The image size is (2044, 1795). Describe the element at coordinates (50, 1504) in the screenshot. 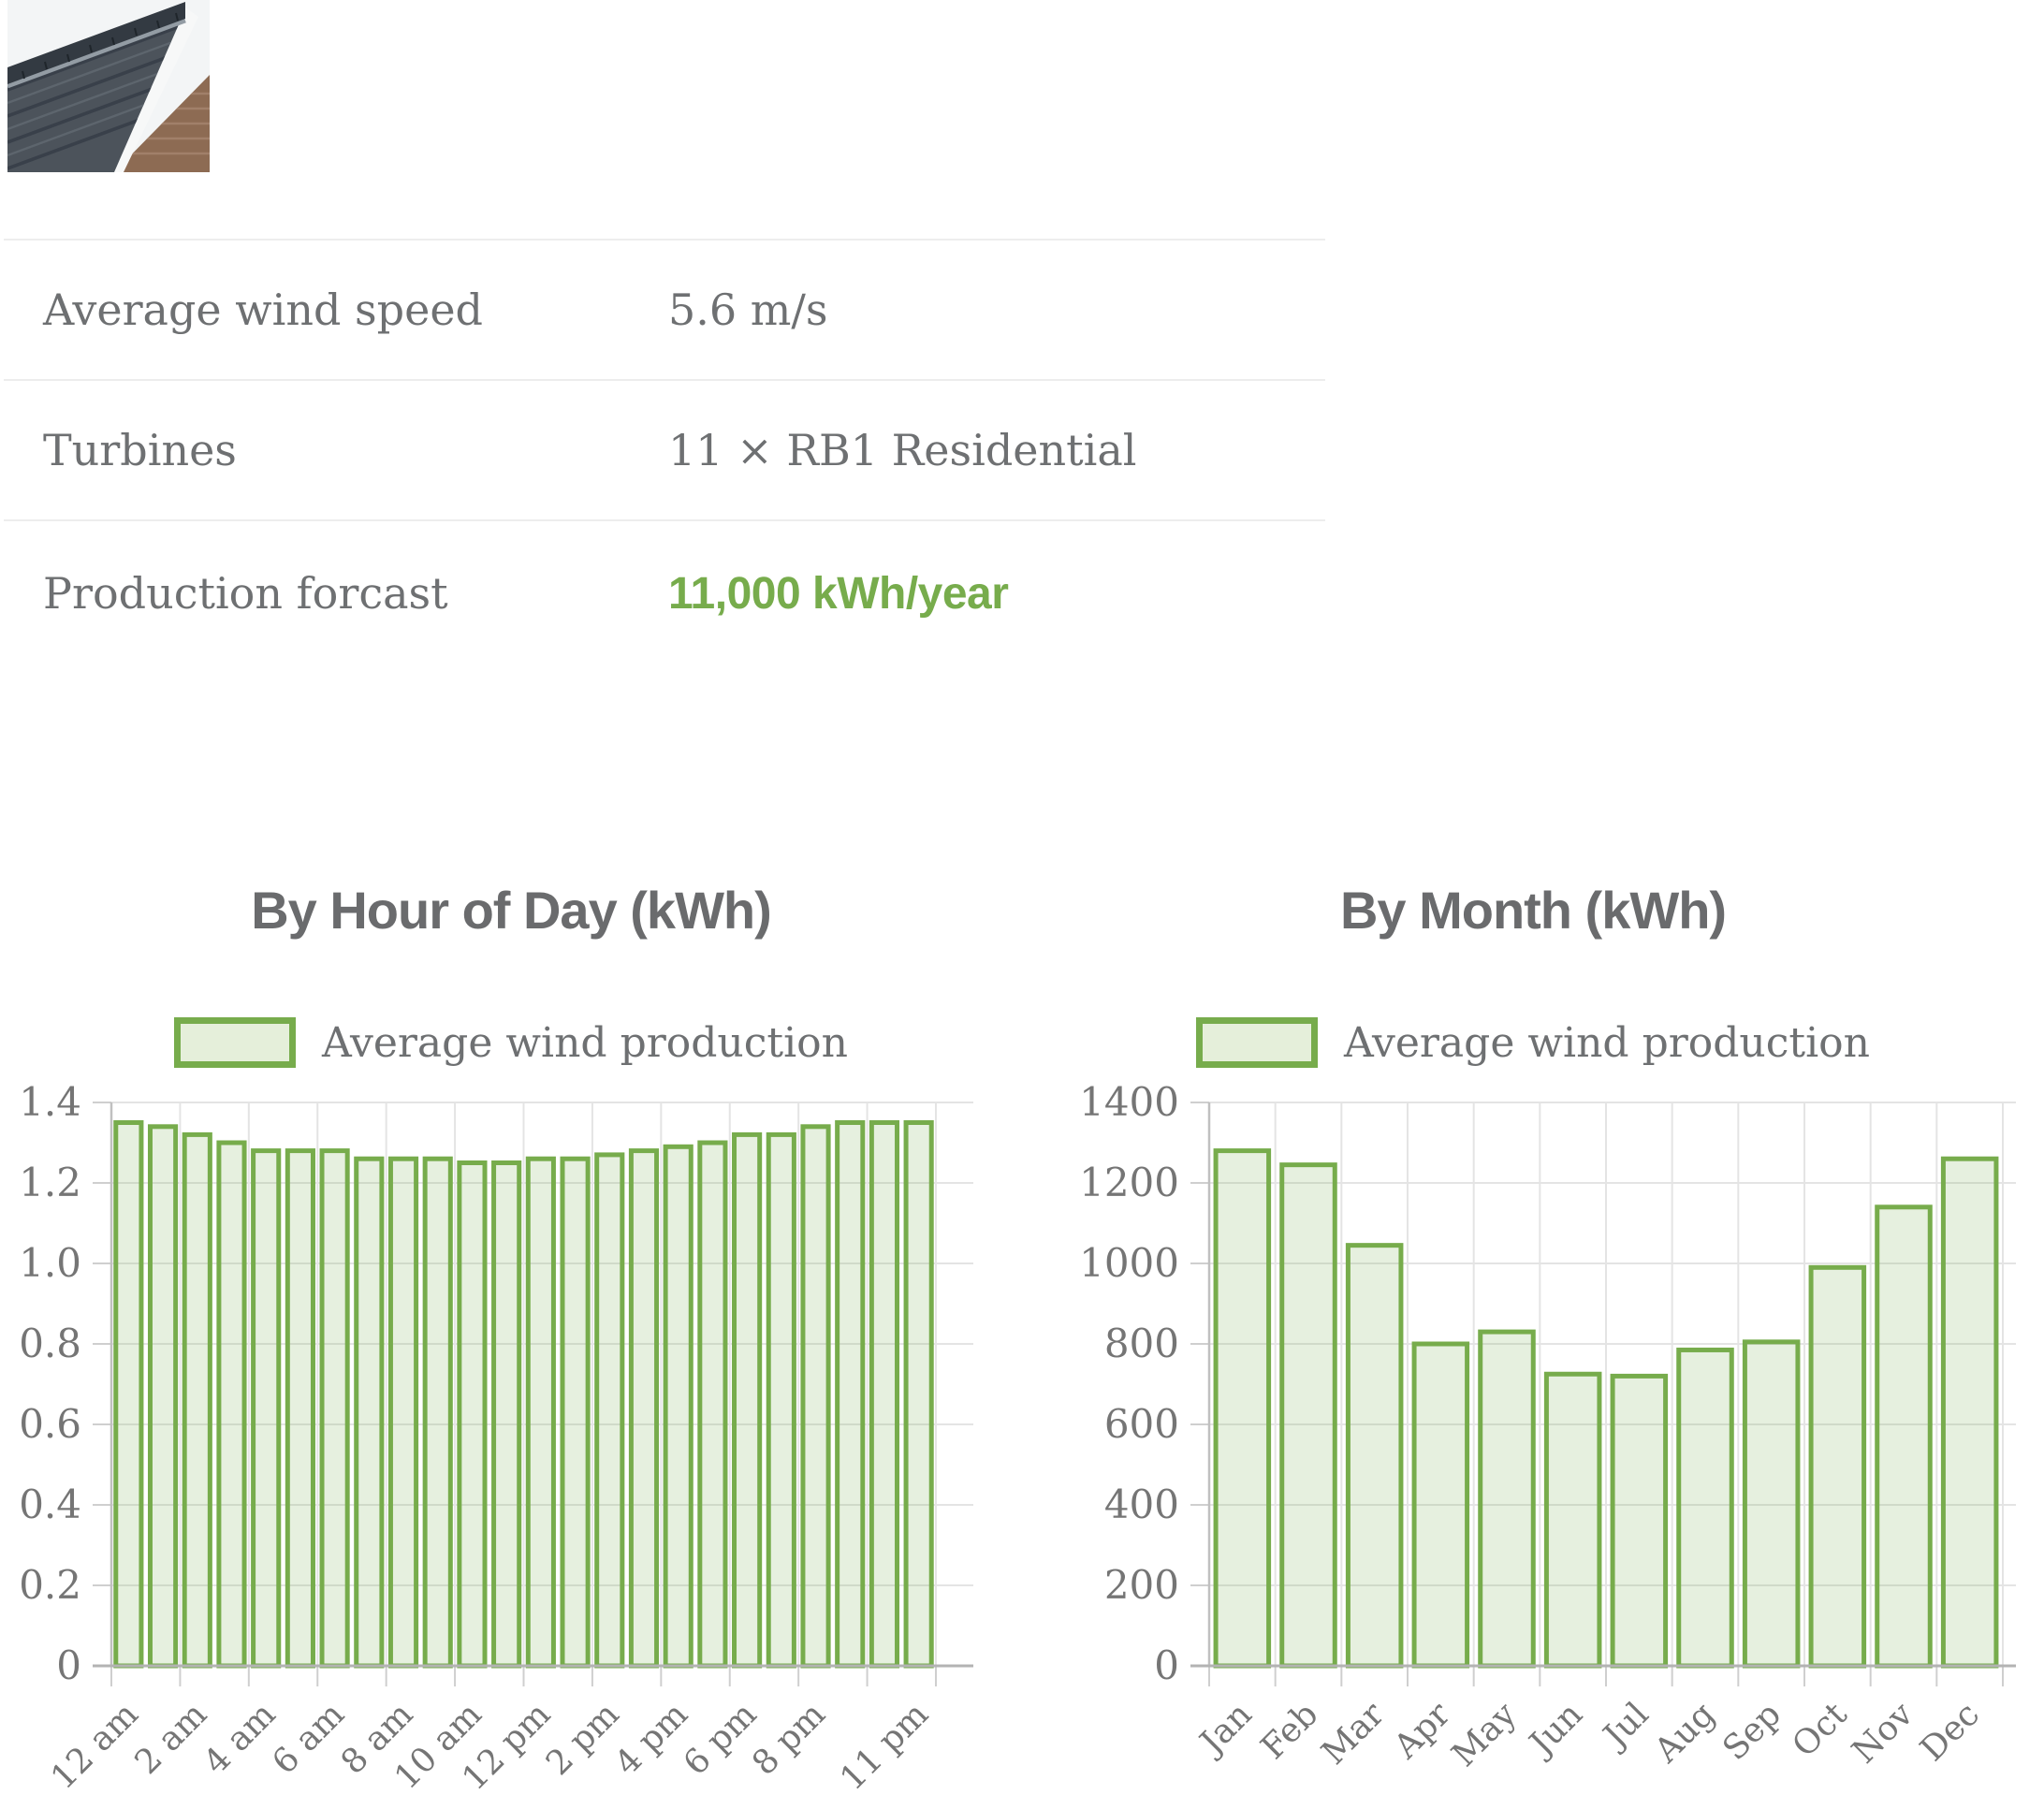

I see `y-tick-label: 0.4` at that location.